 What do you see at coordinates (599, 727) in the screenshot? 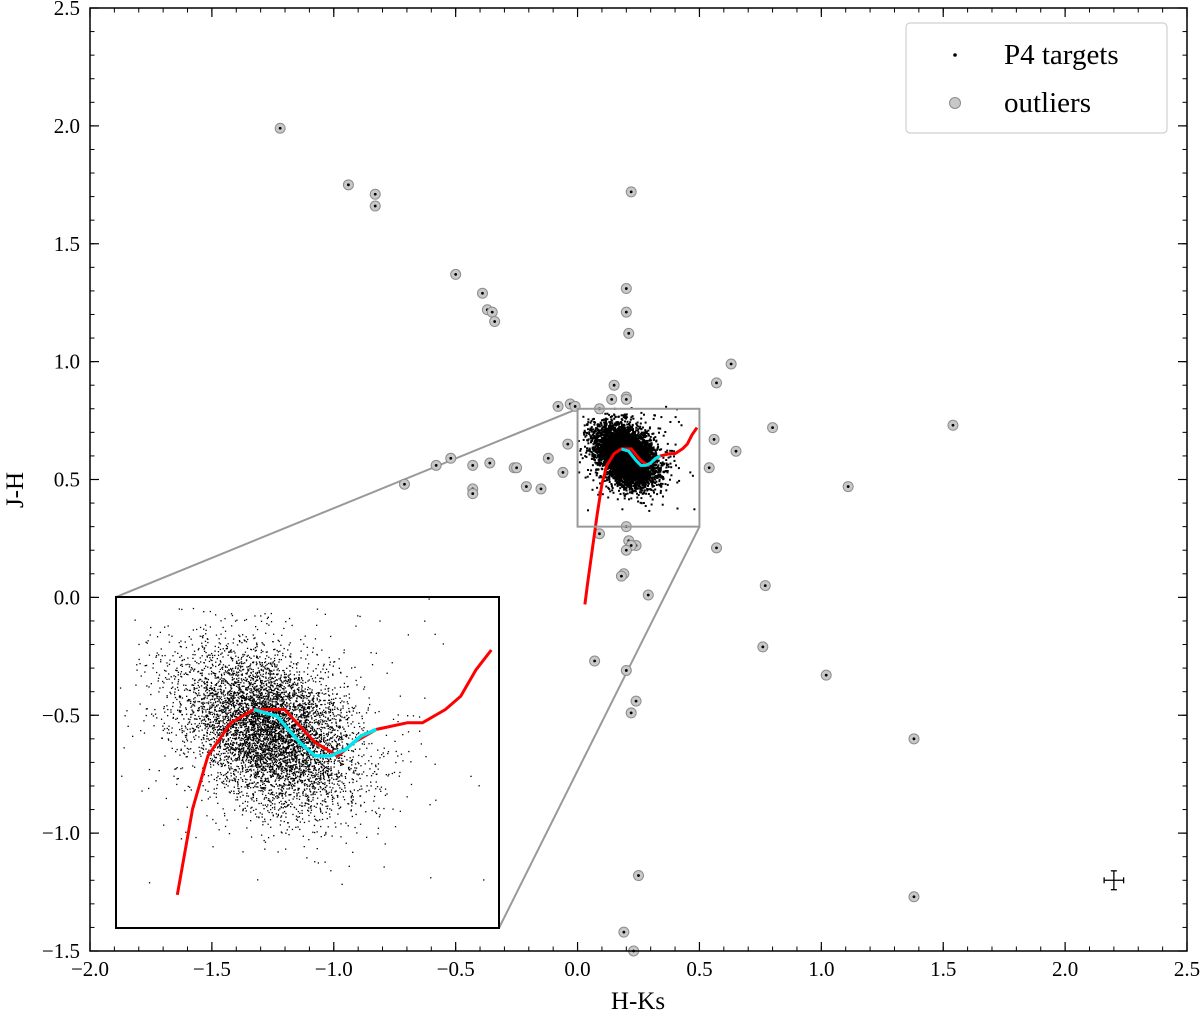
I see `zoom-connector-lower` at bounding box center [599, 727].